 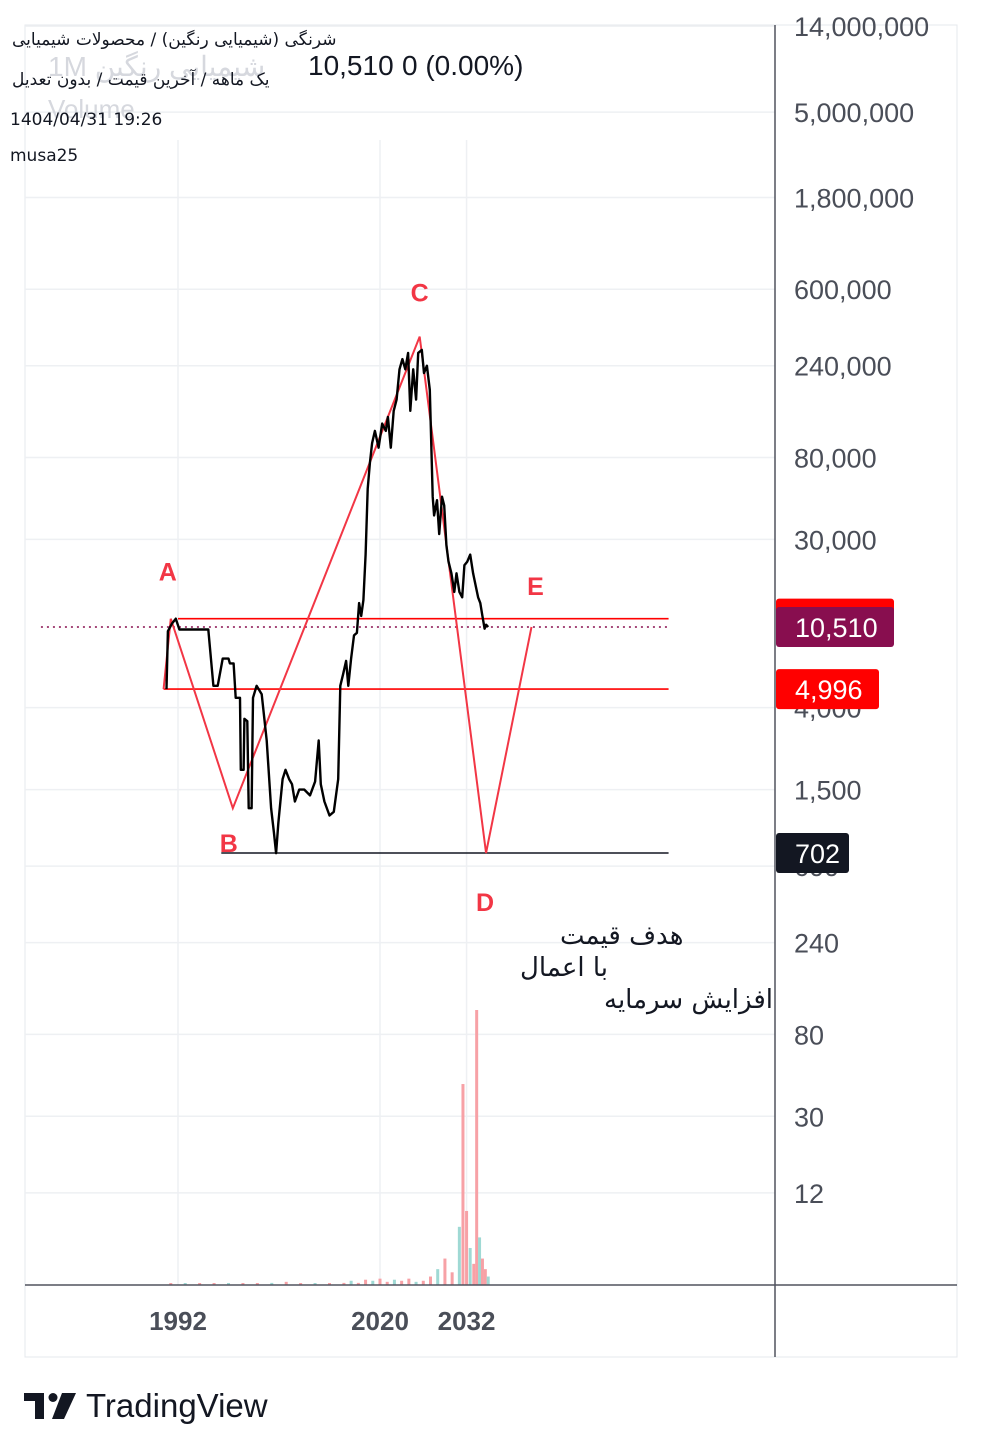 I want to click on y-tick-label: 5,000,000, so click(x=854, y=113).